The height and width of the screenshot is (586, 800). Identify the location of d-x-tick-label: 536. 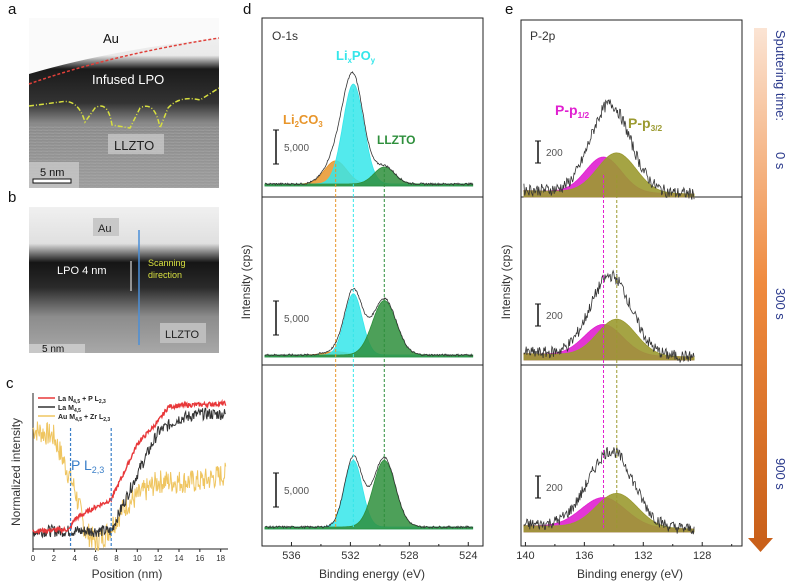
(291, 556).